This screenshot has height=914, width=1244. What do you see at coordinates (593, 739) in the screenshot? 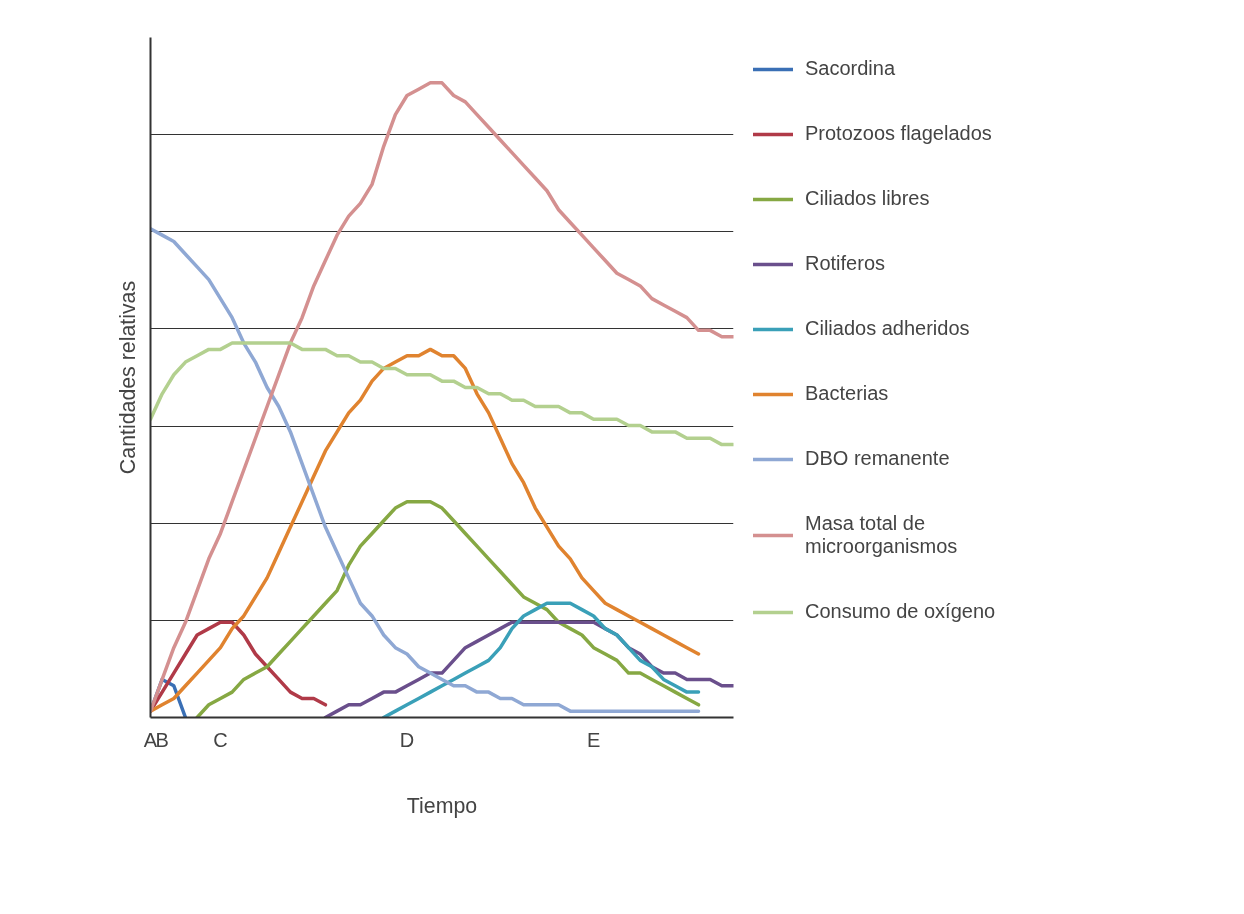
I see `x-tick-label: E` at bounding box center [593, 739].